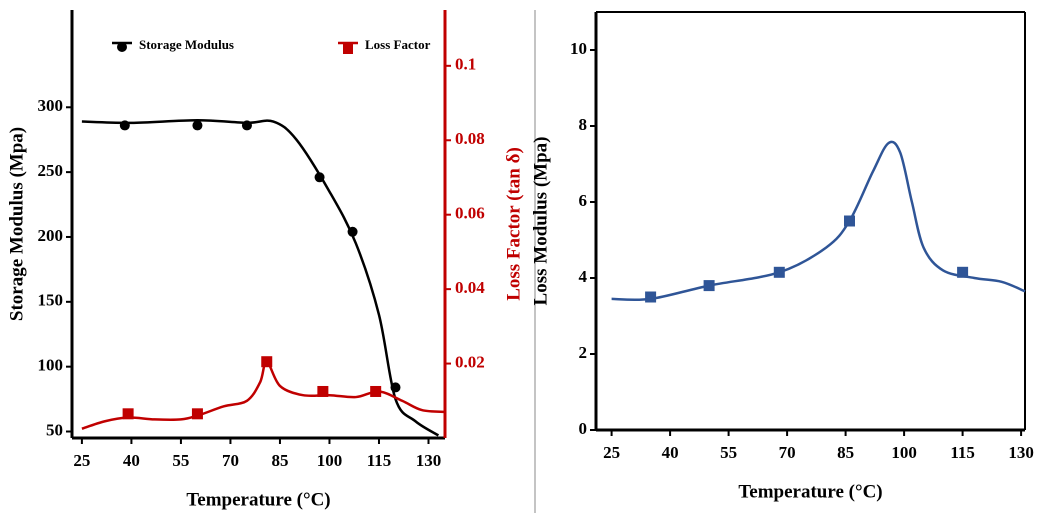 Image resolution: width=1037 pixels, height=513 pixels. Describe the element at coordinates (465, 64) in the screenshot. I see `y2-tick-label: 0.1` at that location.